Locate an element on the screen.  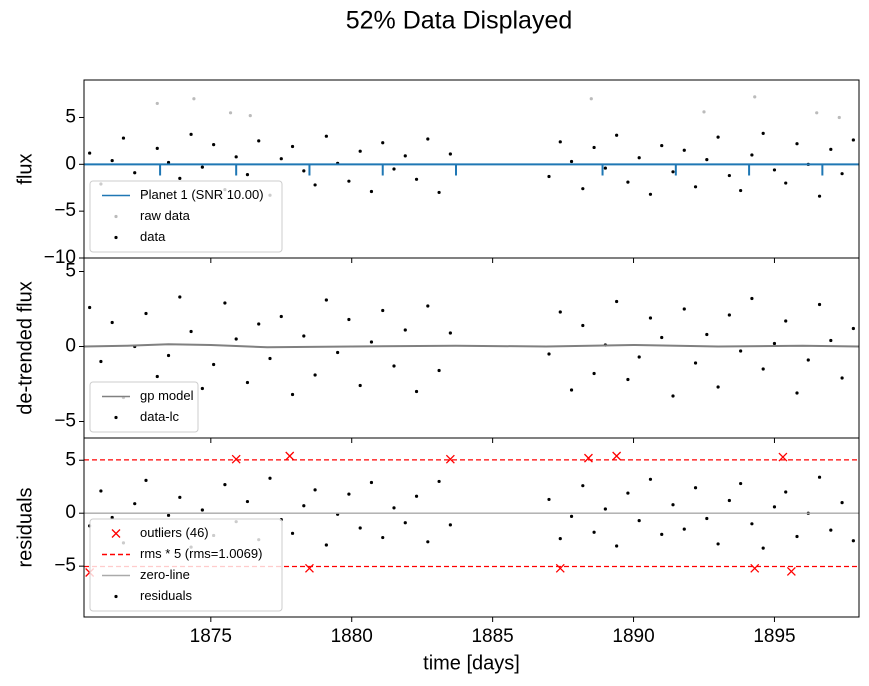
legend-label: data-lc is located at coordinates (160, 416).